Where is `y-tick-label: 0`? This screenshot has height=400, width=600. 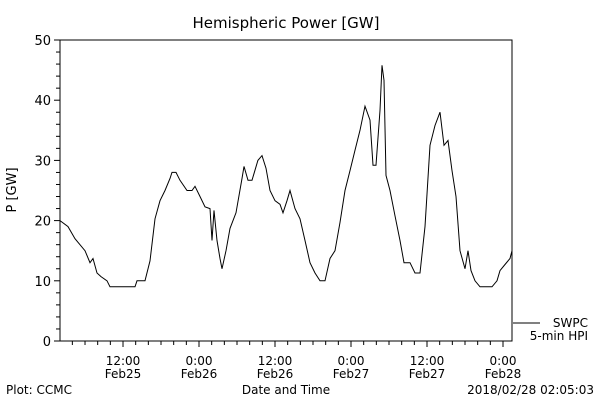
y-tick-label: 0 is located at coordinates (47, 342).